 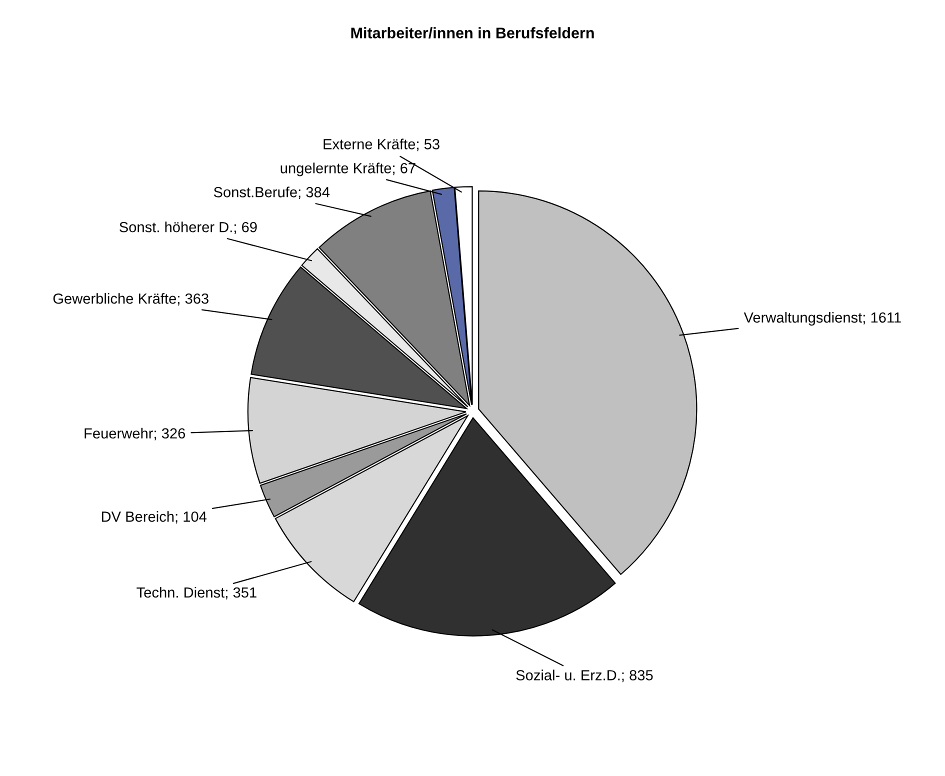 What do you see at coordinates (154, 517) in the screenshot?
I see `slice-label: DV Bereich; 104` at bounding box center [154, 517].